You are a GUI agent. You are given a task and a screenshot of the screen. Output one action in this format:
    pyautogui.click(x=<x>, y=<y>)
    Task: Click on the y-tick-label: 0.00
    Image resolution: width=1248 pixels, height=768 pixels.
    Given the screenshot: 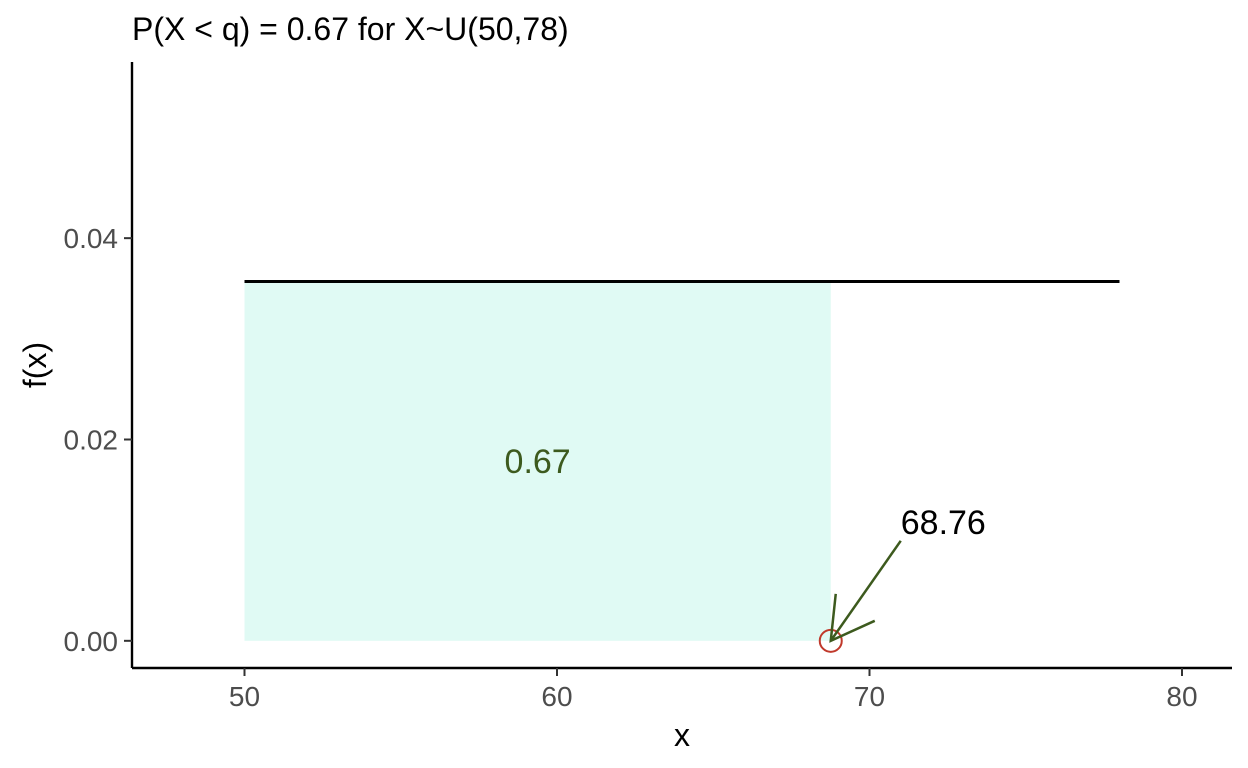 What is the action you would take?
    pyautogui.click(x=91, y=641)
    